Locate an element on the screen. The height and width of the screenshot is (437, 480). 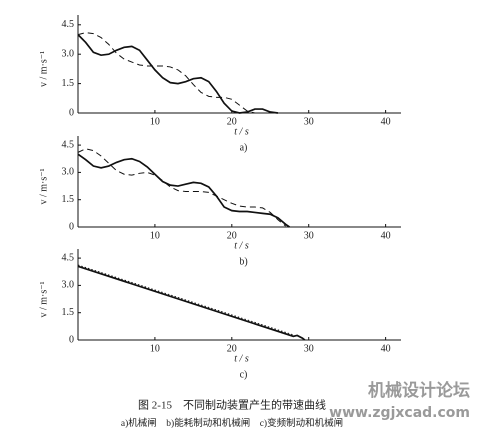
panel-label: c) is located at coordinates (244, 374).